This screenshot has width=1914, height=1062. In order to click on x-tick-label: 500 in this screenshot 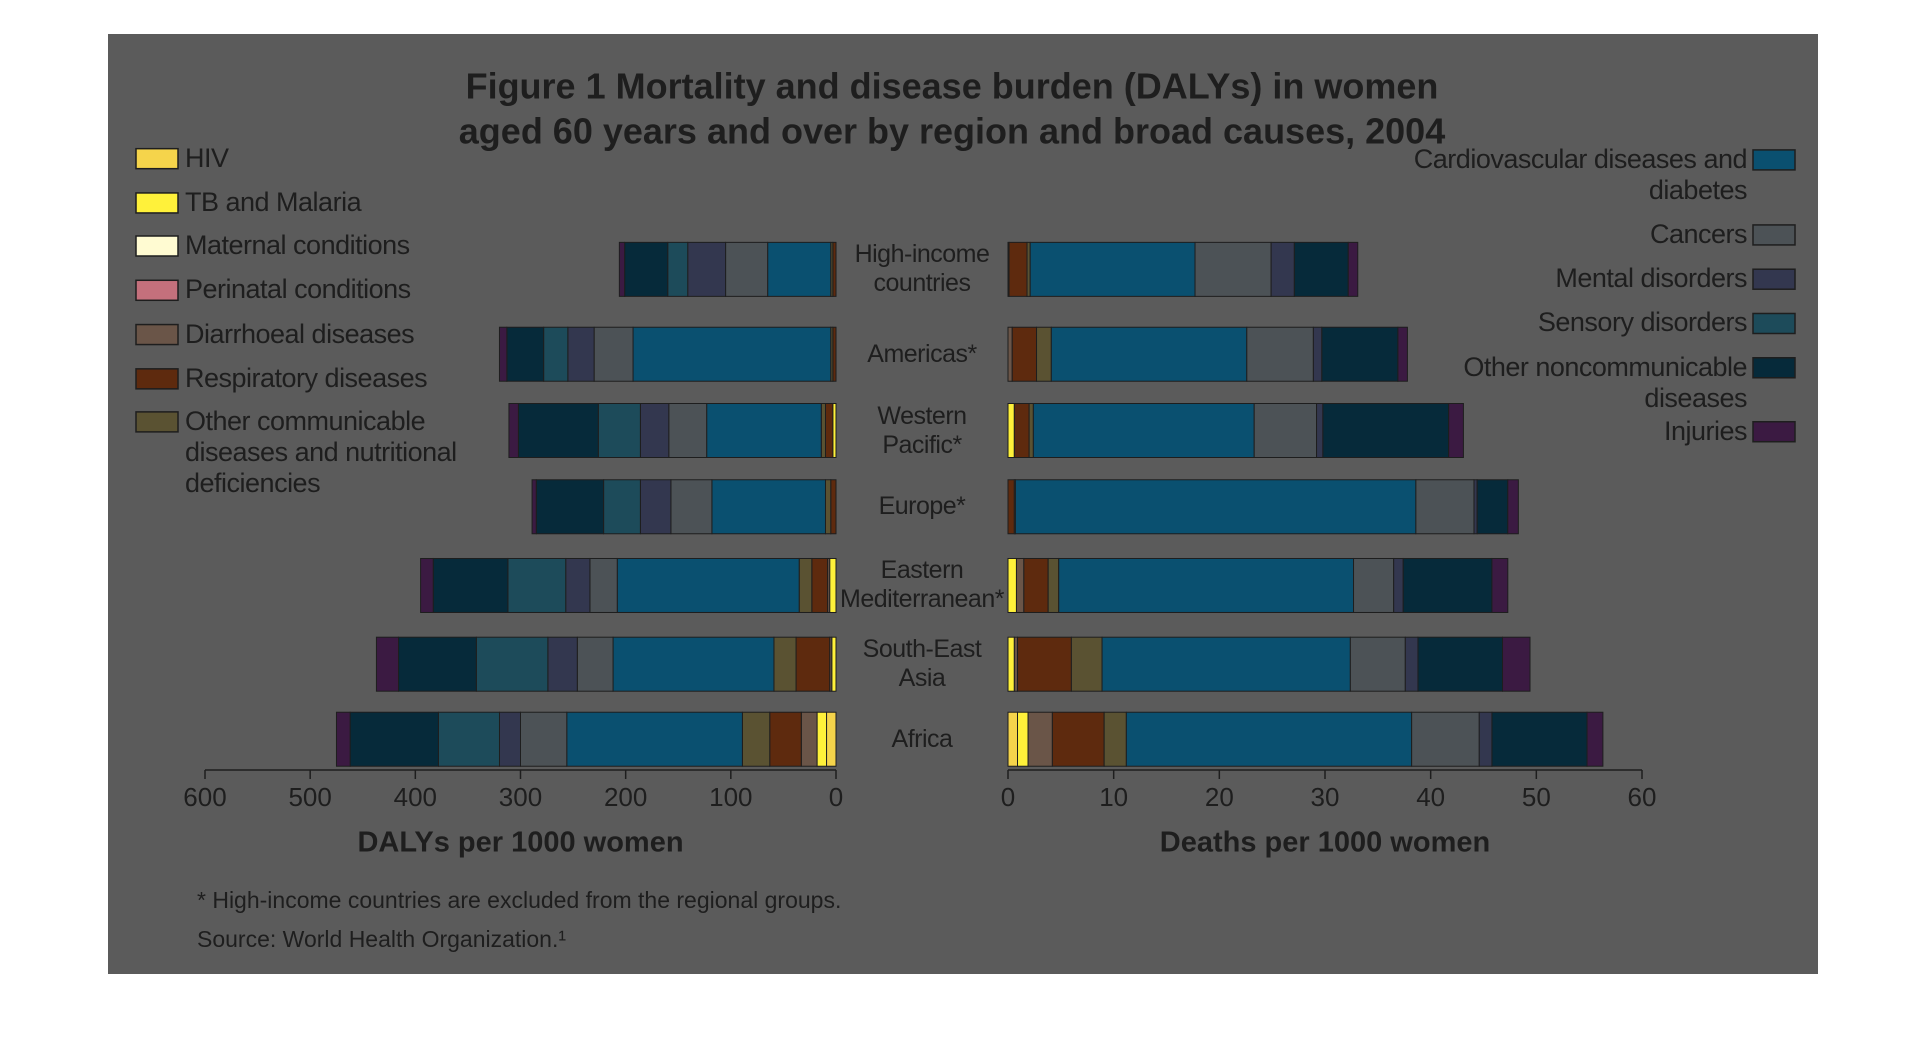, I will do `click(309, 797)`.